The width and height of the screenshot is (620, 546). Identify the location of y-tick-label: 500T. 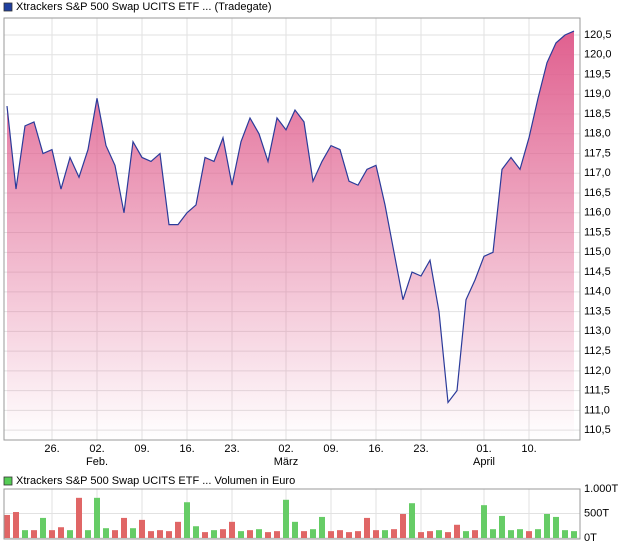
(596, 513).